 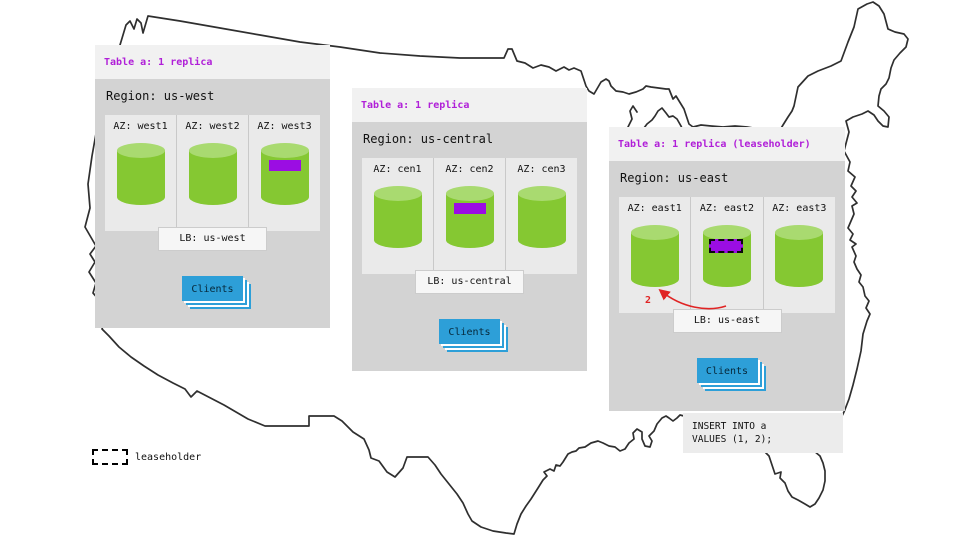 I want to click on az-east3: AZ: east3, so click(x=798, y=255).